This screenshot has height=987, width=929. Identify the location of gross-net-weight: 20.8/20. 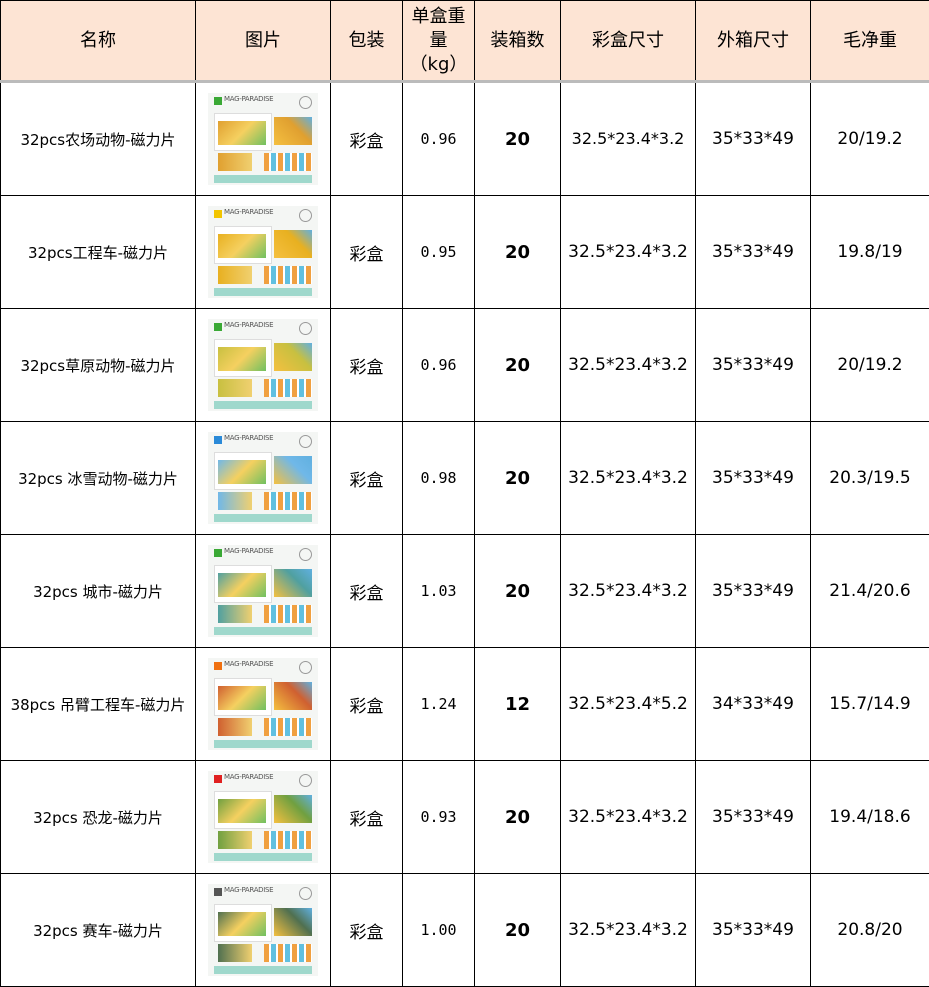
(870, 930).